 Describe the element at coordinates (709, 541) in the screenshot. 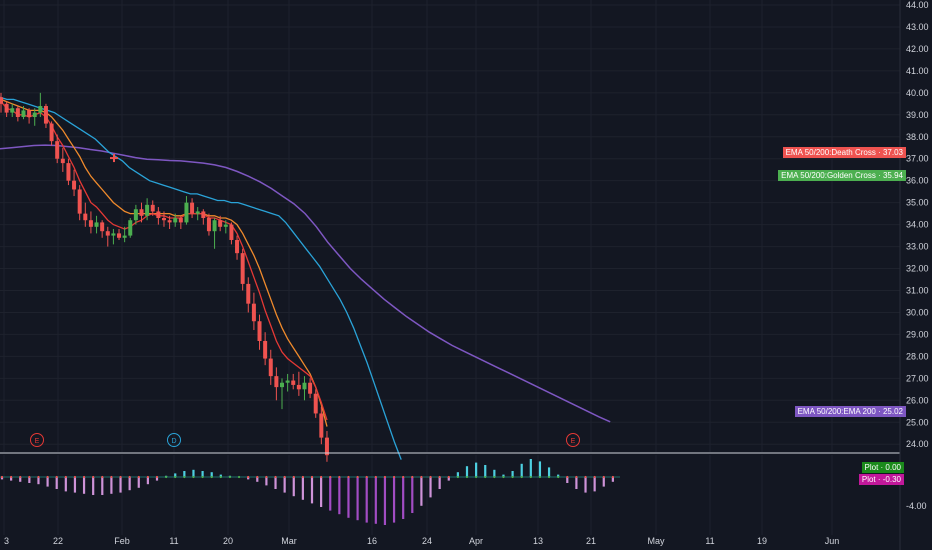

I see `x-tick-label: 11` at that location.